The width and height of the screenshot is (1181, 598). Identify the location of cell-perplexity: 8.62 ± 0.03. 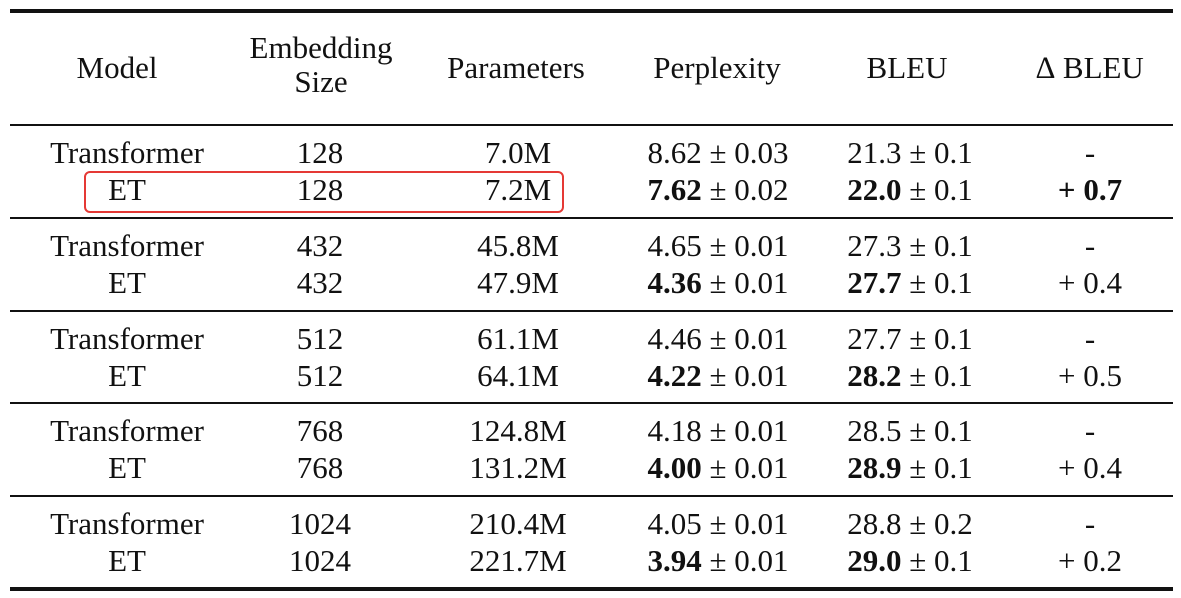
(718, 153).